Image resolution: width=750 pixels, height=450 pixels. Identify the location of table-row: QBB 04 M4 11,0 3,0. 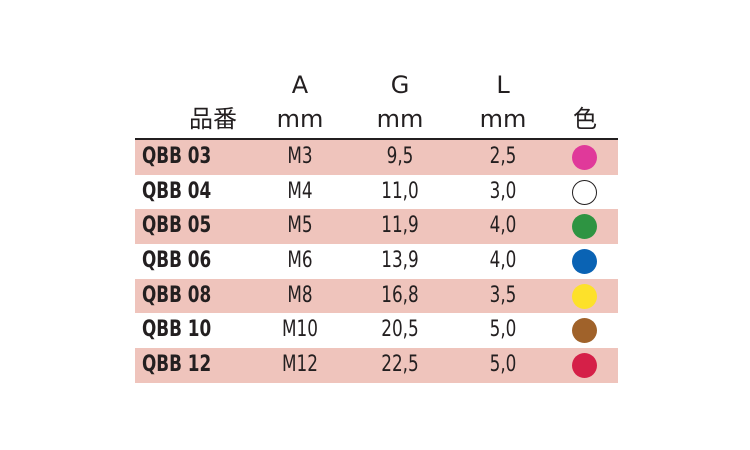
(376, 192).